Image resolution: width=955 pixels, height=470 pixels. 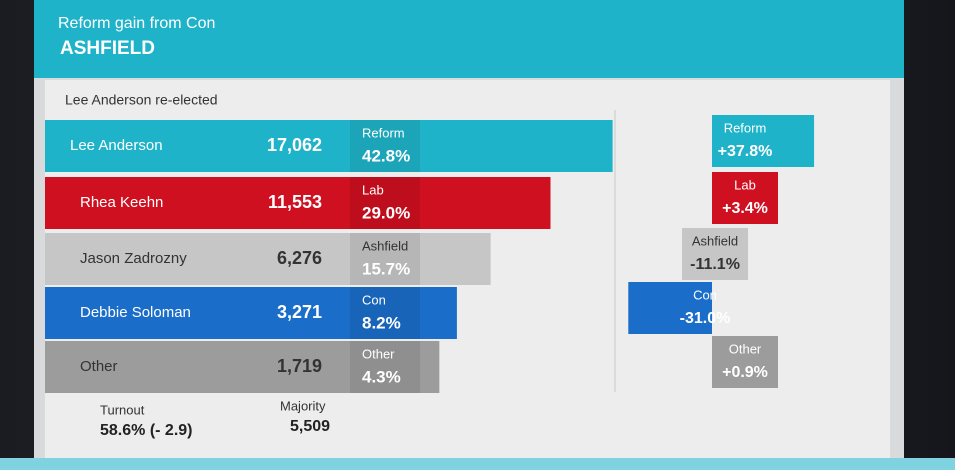 I want to click on party: Con, so click(x=374, y=299).